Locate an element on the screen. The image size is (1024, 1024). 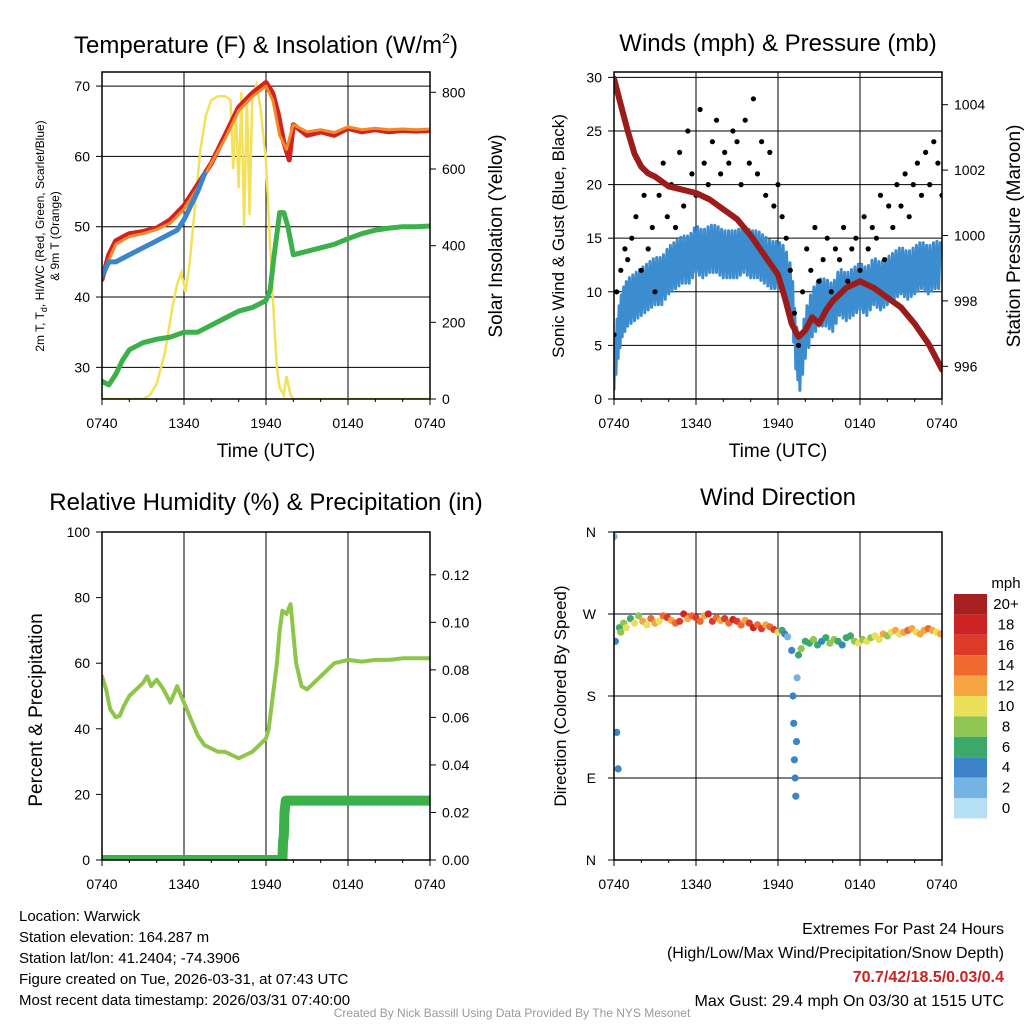
temp-ylabel-2: & 9m T (Orange) is located at coordinates (55, 236).